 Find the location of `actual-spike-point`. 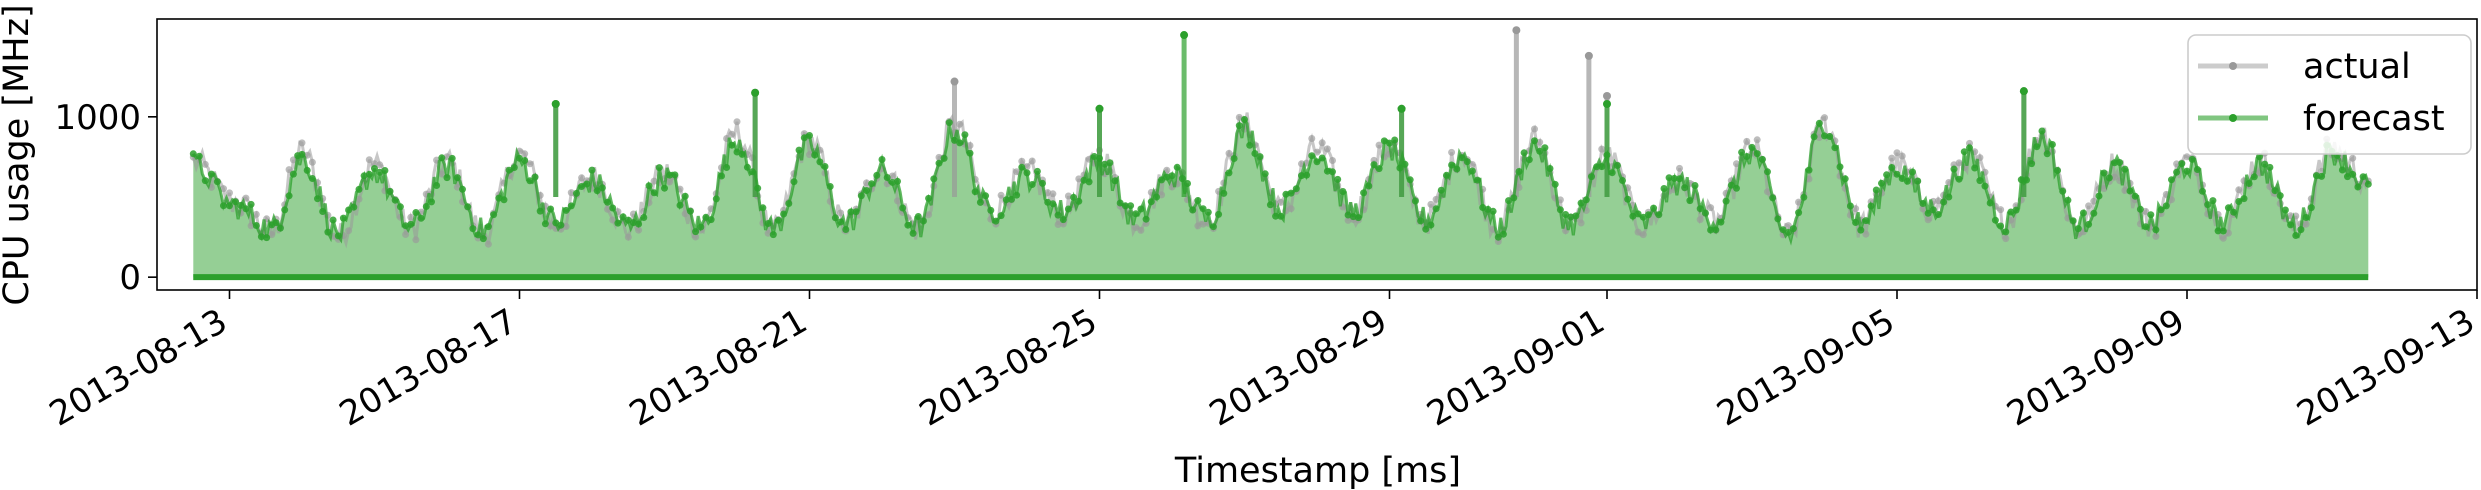

actual-spike-point is located at coordinates (1607, 95).